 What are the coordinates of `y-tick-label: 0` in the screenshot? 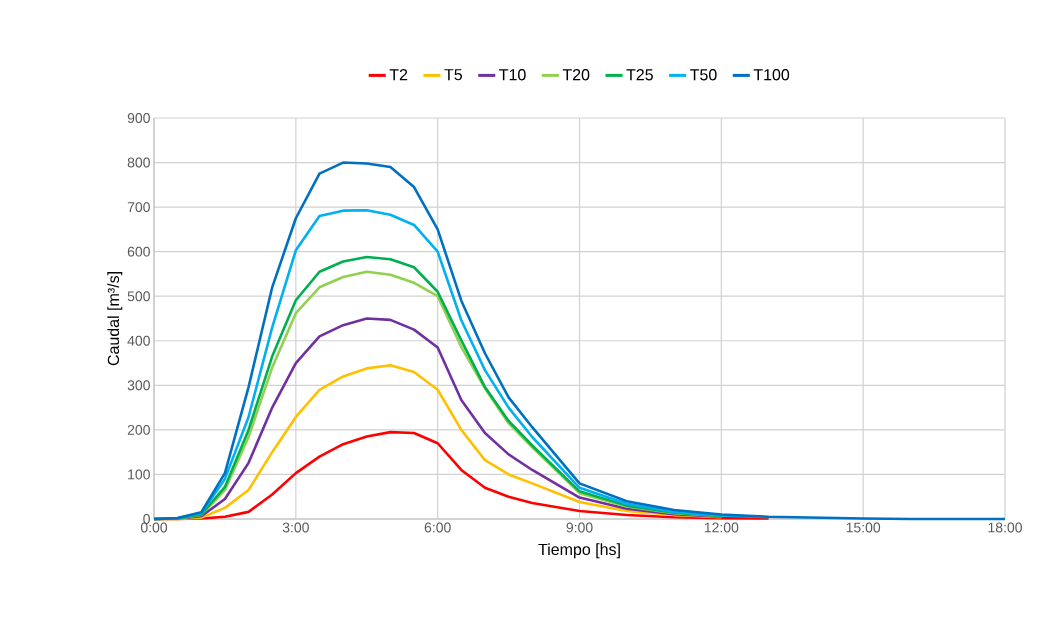 It's located at (146, 519).